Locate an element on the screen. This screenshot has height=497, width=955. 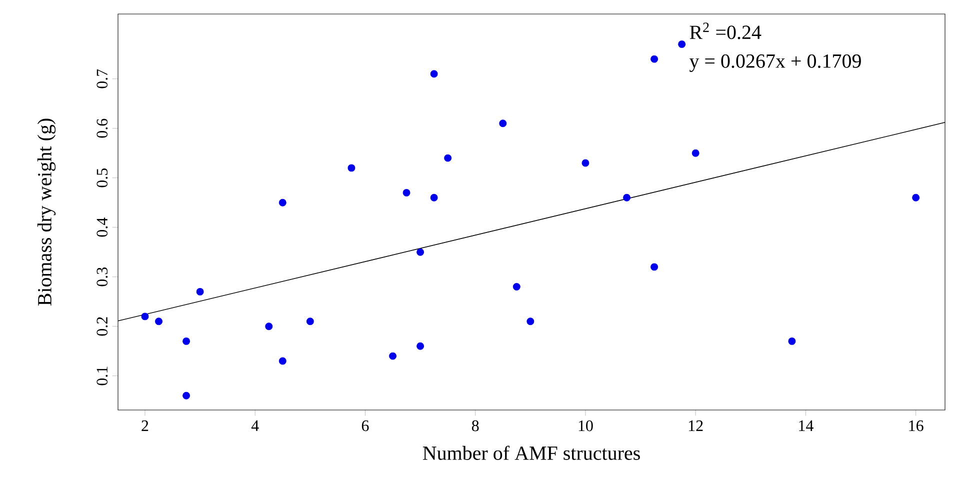
y-tick-label: 0.6 is located at coordinates (102, 128).